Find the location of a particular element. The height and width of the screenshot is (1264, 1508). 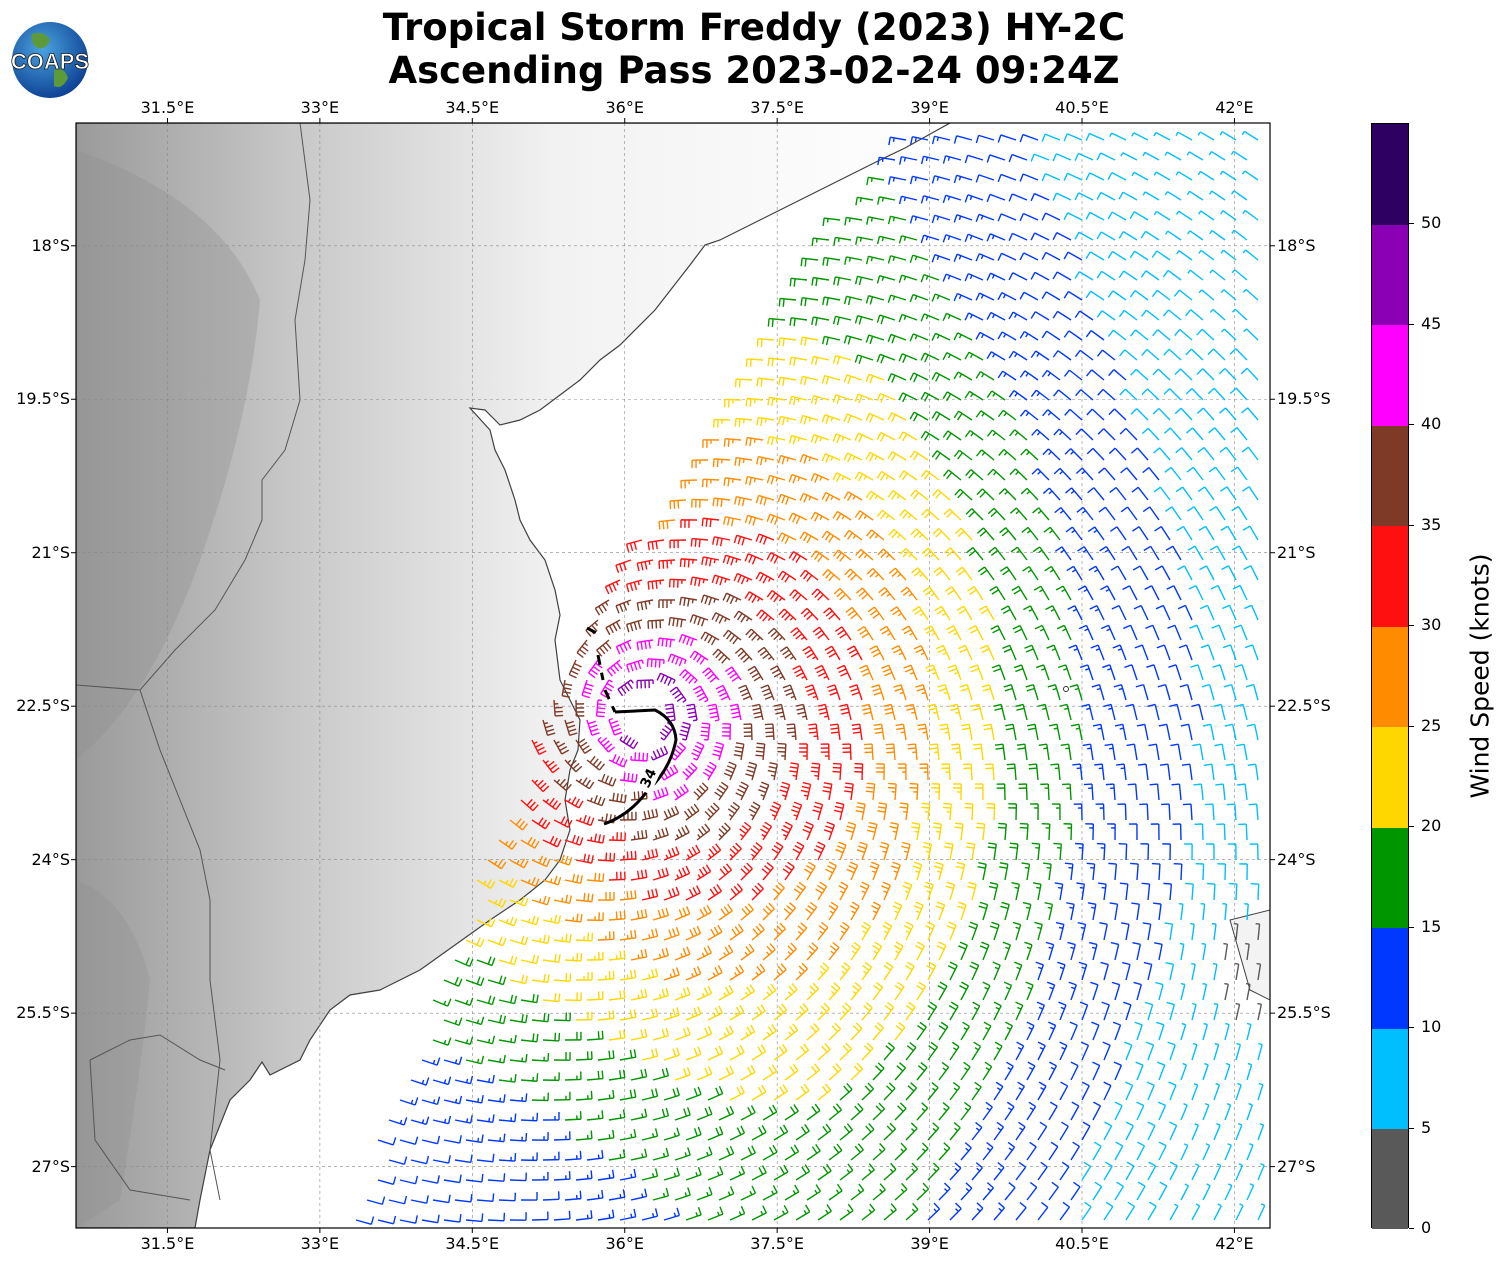

lat-tick-label-right: 24°S is located at coordinates (1296, 859).